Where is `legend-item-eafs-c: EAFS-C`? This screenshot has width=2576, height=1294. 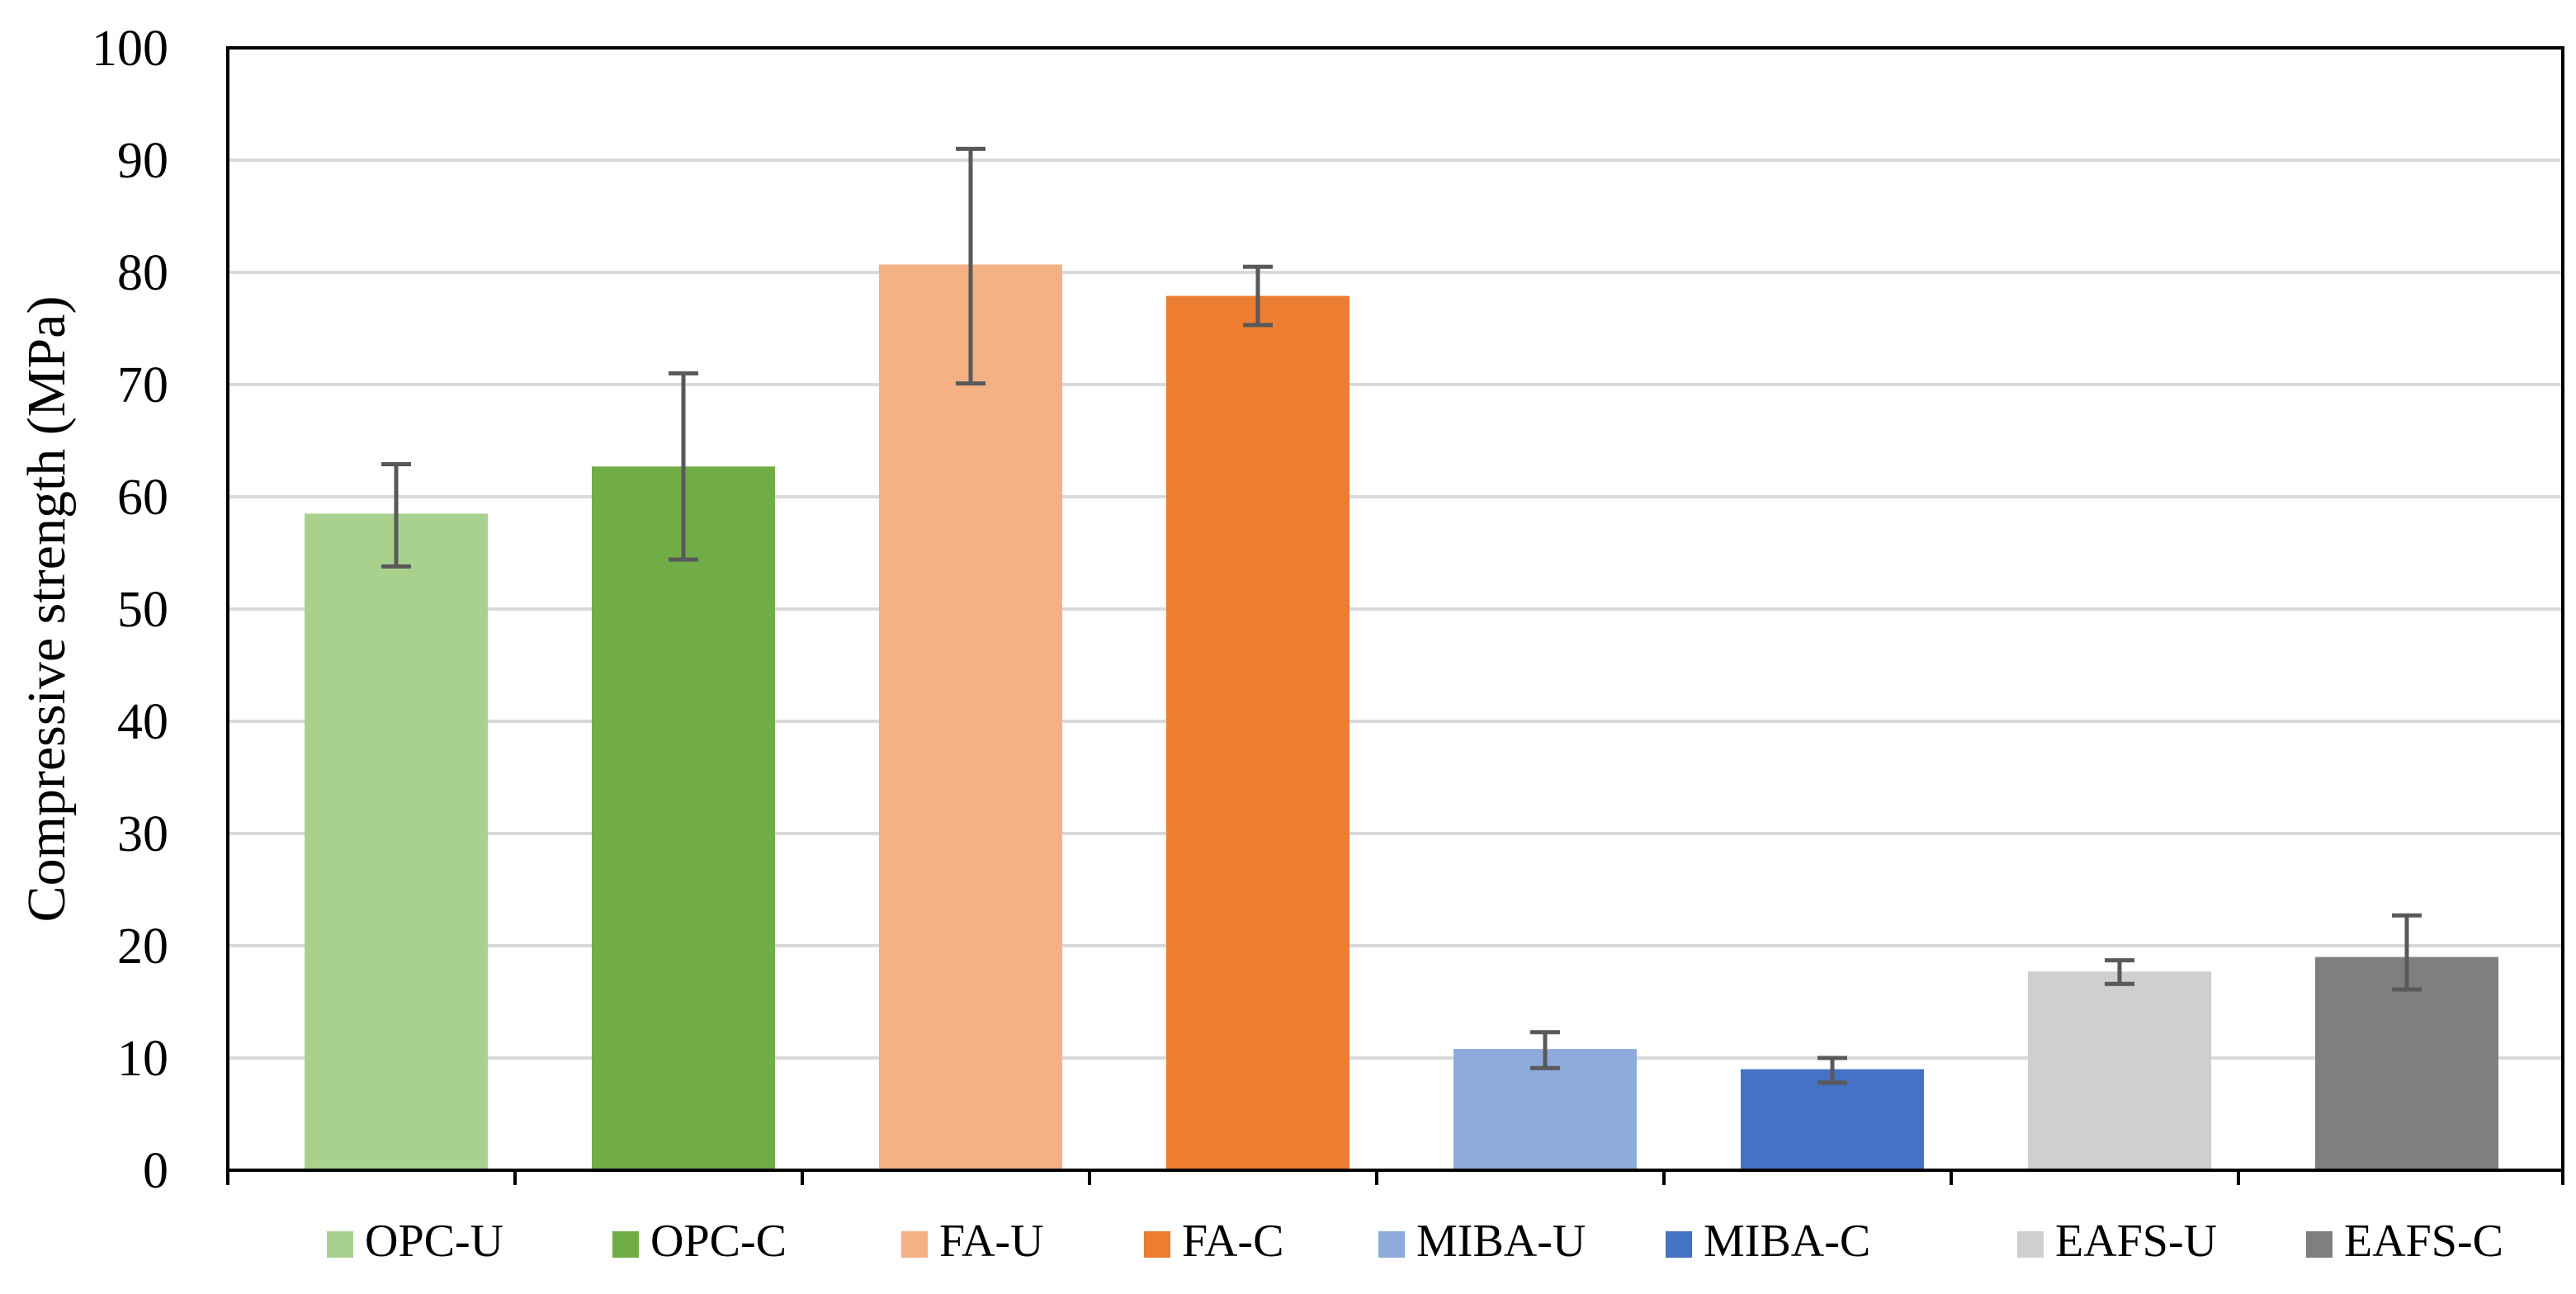 legend-item-eafs-c: EAFS-C is located at coordinates (2404, 1241).